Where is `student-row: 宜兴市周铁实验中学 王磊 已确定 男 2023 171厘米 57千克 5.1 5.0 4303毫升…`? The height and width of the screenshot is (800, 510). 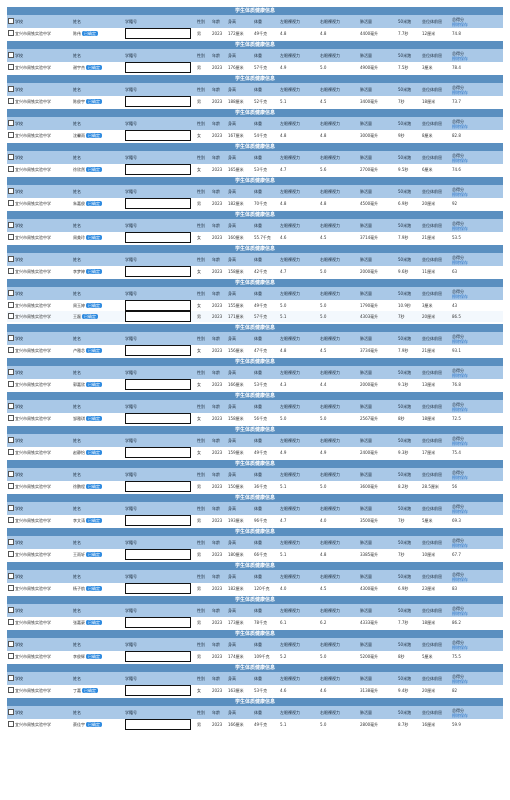
student-row: 宜兴市周铁实验中学 王磊 已确定 男 2023 171厘米 57千克 5.1 5.0 4303毫升… is located at coordinates (255, 316).